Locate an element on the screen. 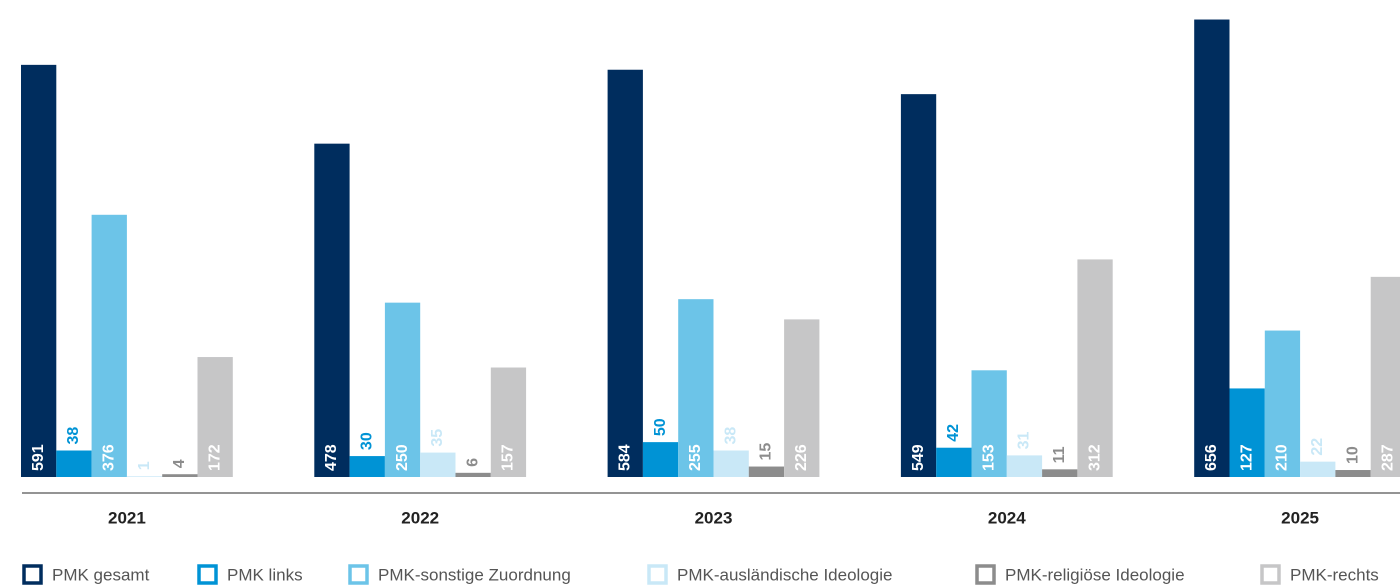  x-tick-label: 2023 is located at coordinates (714, 517).